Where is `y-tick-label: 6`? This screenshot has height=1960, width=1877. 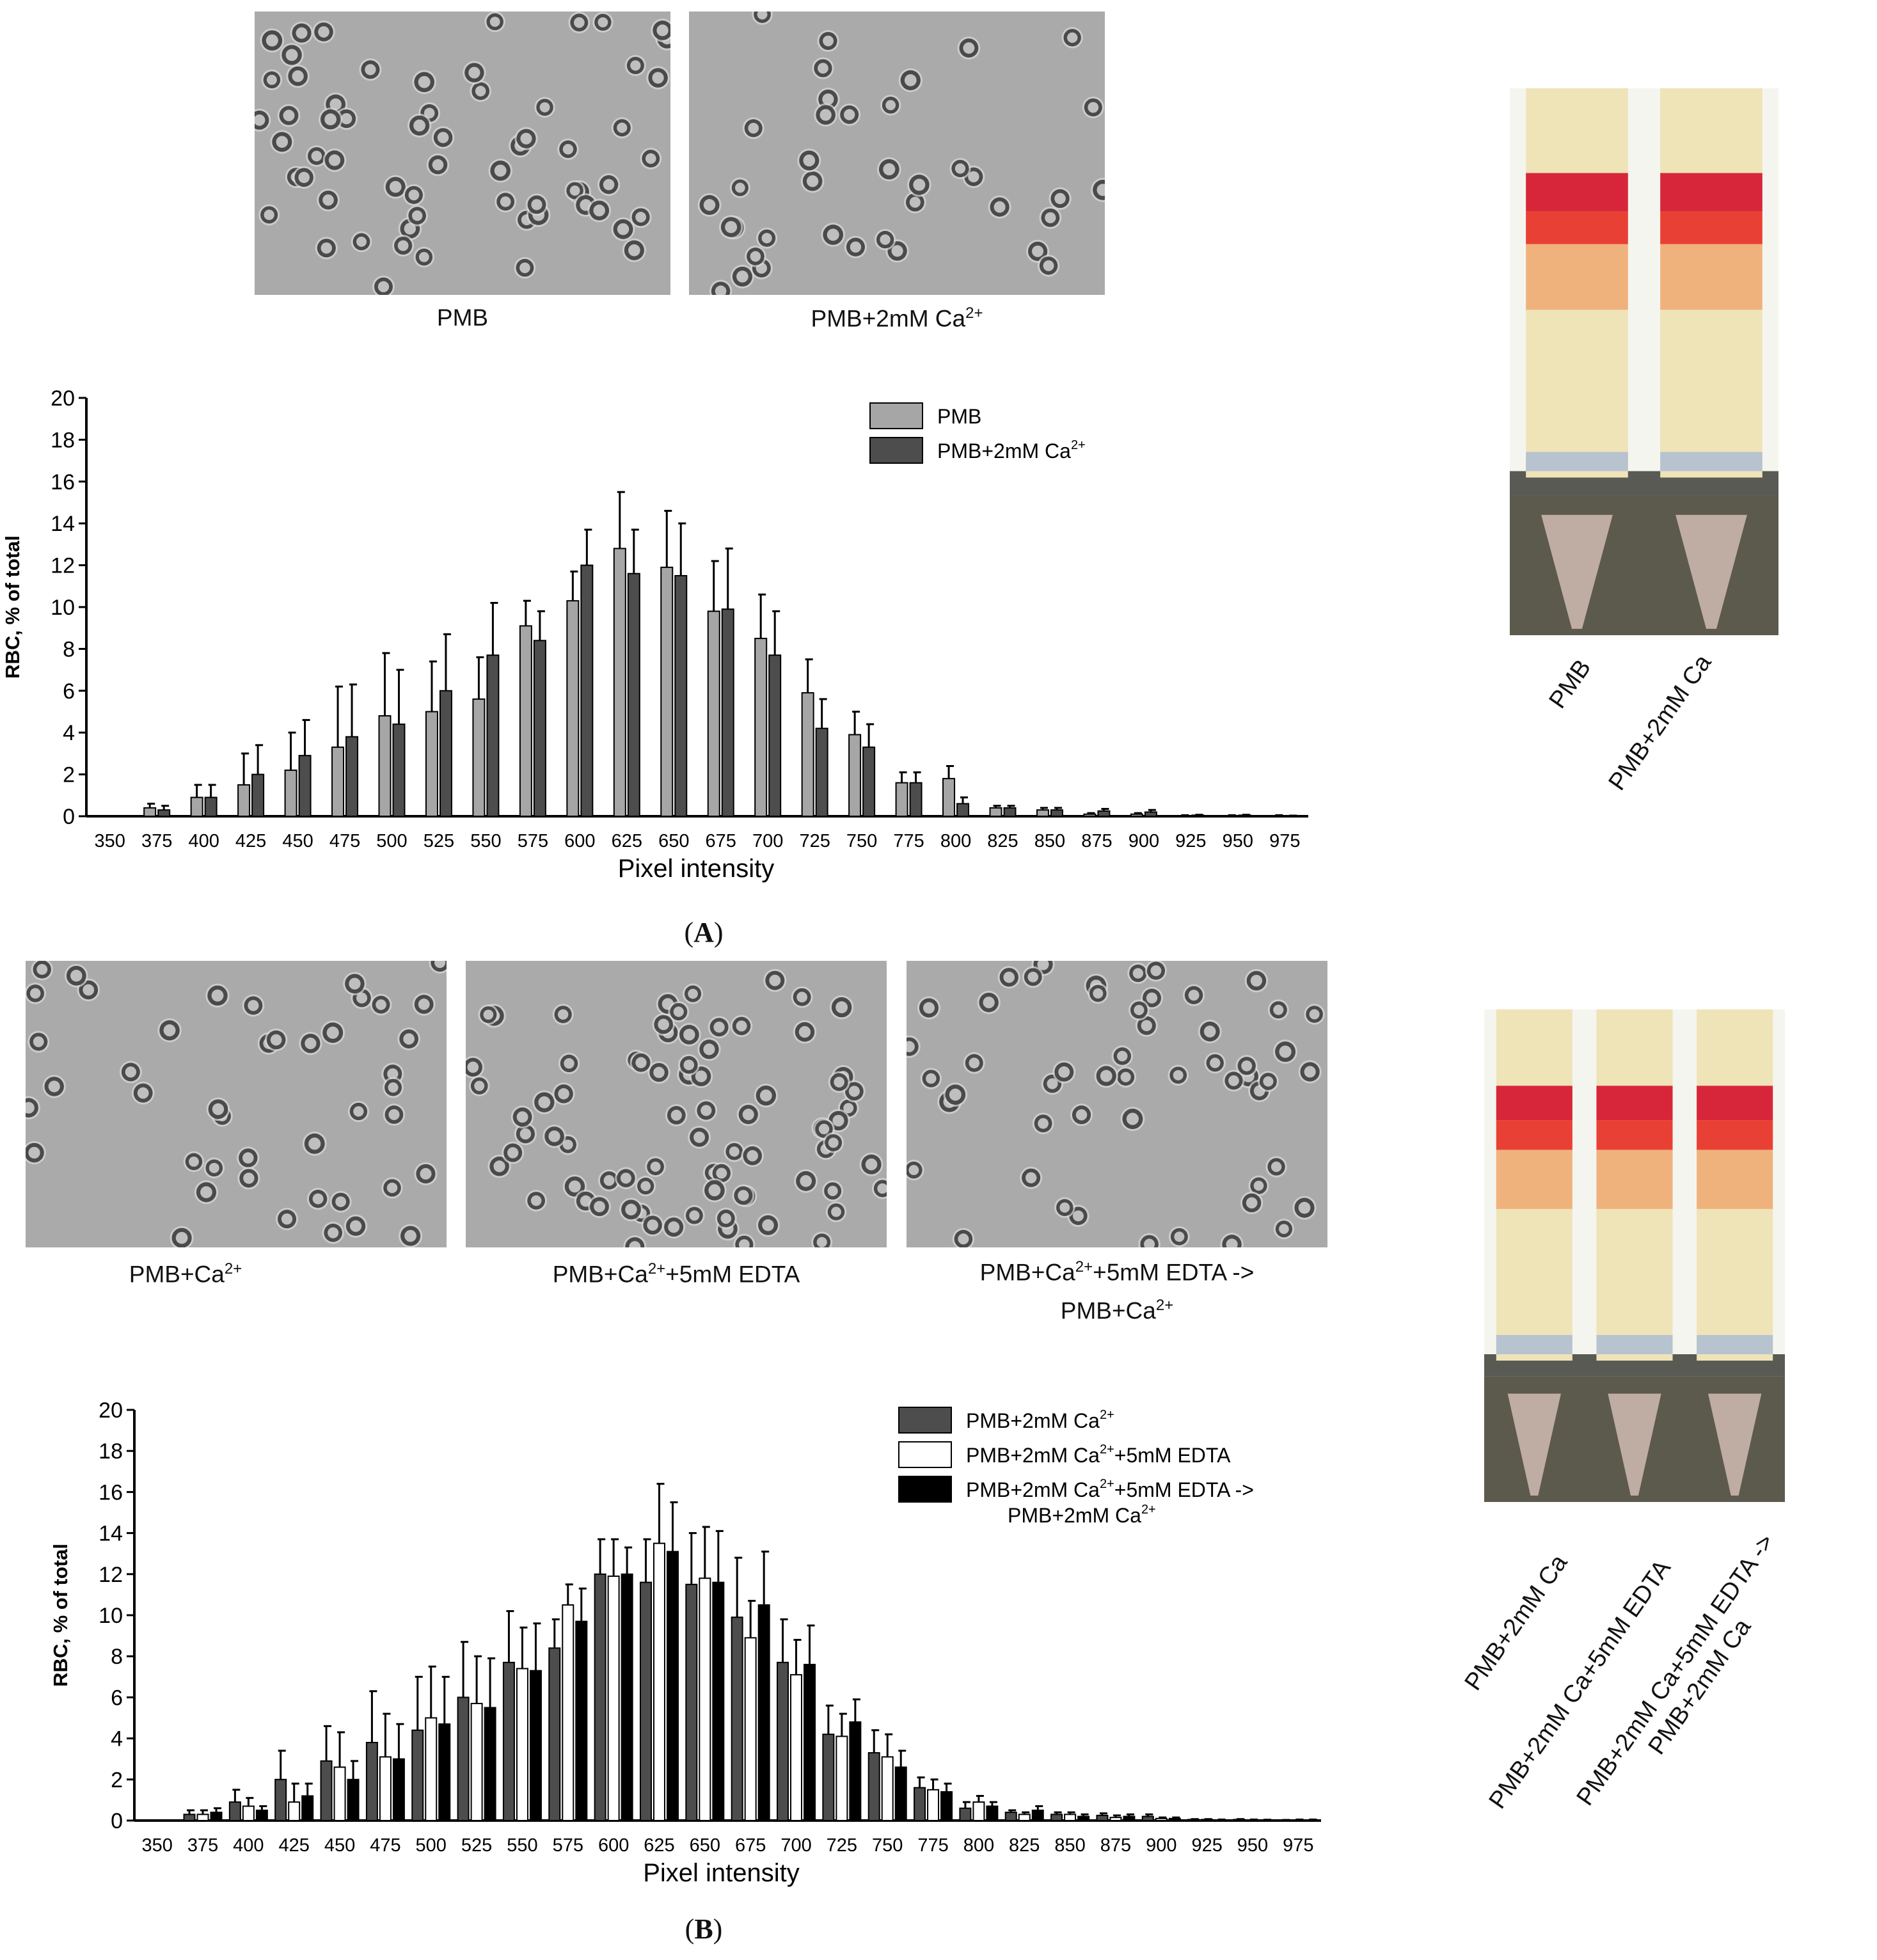 y-tick-label: 6 is located at coordinates (69, 692).